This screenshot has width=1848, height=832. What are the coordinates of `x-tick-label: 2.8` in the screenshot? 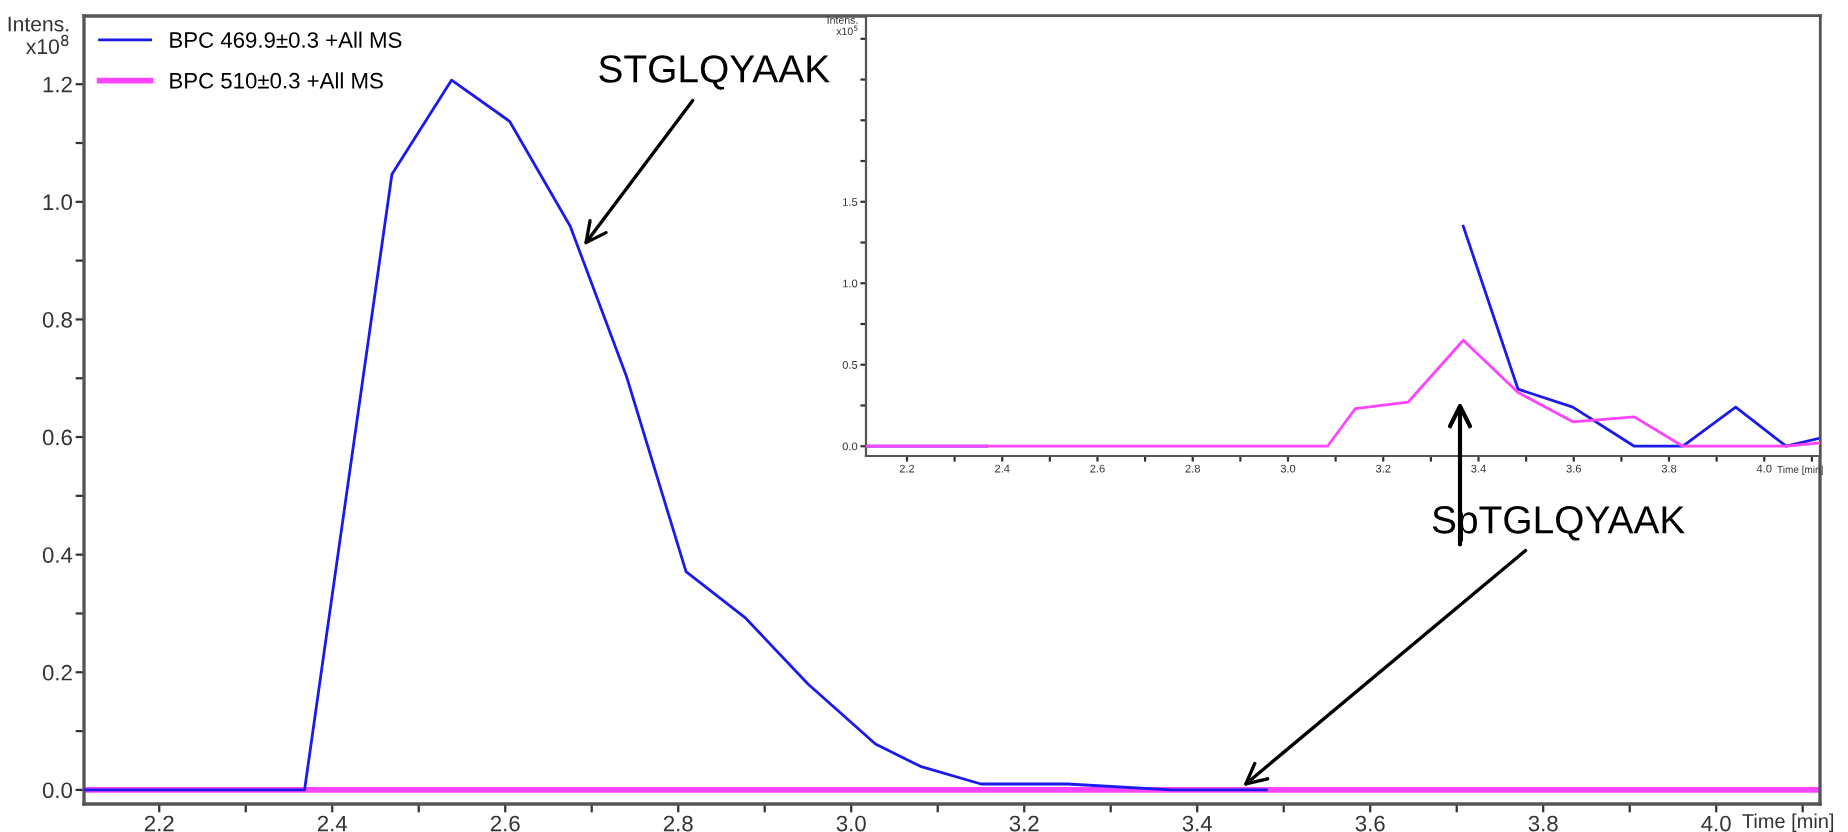 It's located at (678, 823).